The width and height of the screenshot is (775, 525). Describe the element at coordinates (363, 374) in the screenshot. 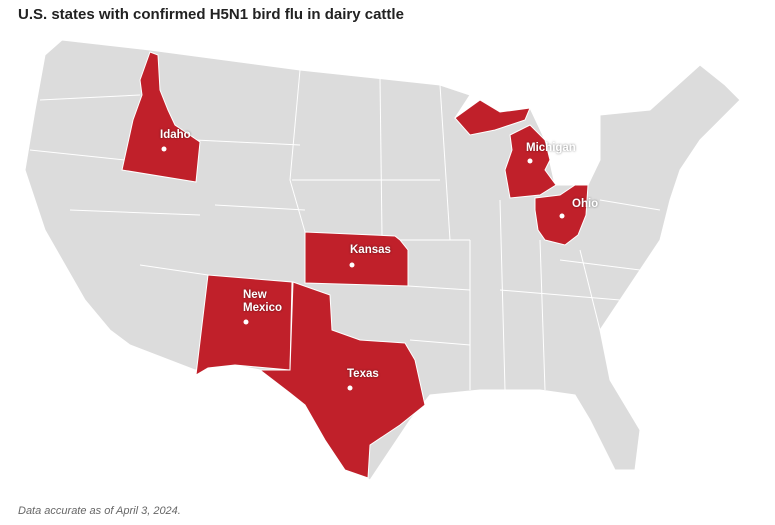

I see `state-label: Texas` at that location.